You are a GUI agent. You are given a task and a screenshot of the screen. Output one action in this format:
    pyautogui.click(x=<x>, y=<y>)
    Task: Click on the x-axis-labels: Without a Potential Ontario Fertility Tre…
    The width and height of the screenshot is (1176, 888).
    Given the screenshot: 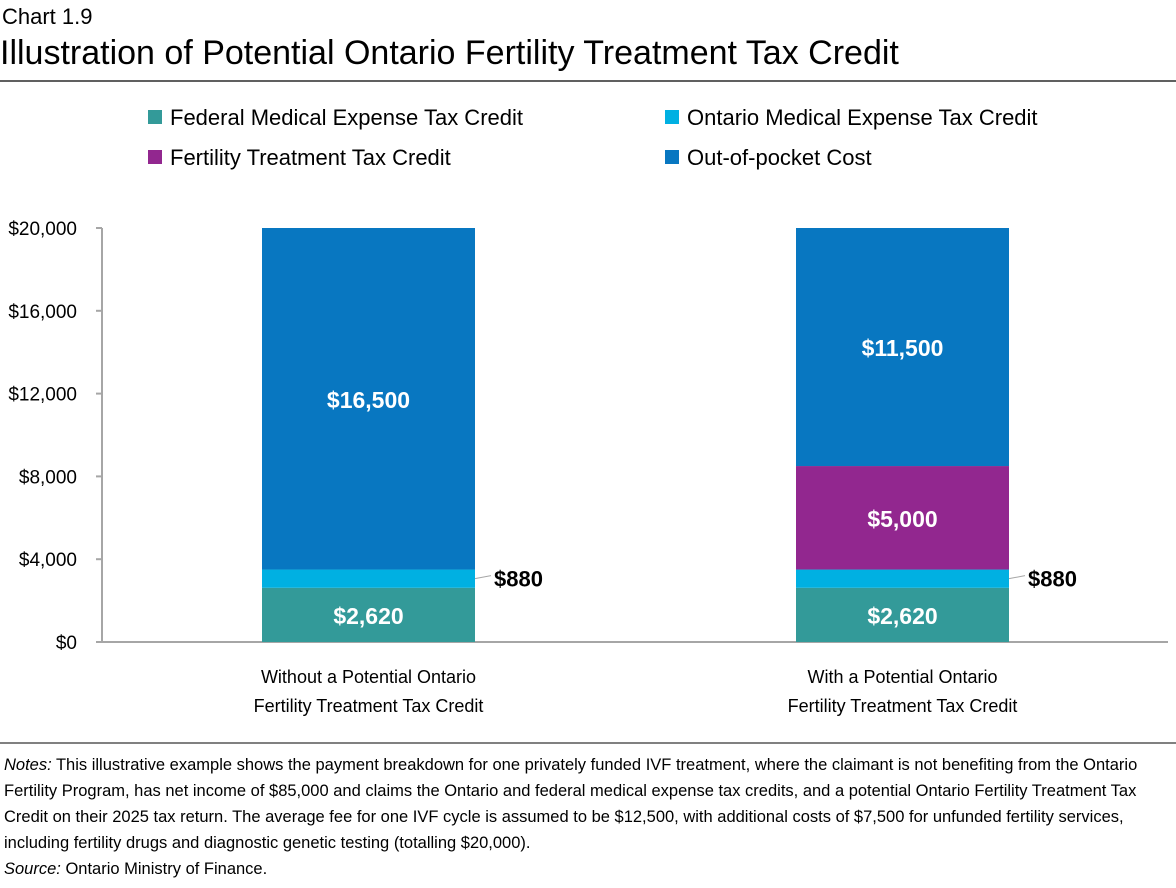 What is the action you would take?
    pyautogui.click(x=636, y=691)
    